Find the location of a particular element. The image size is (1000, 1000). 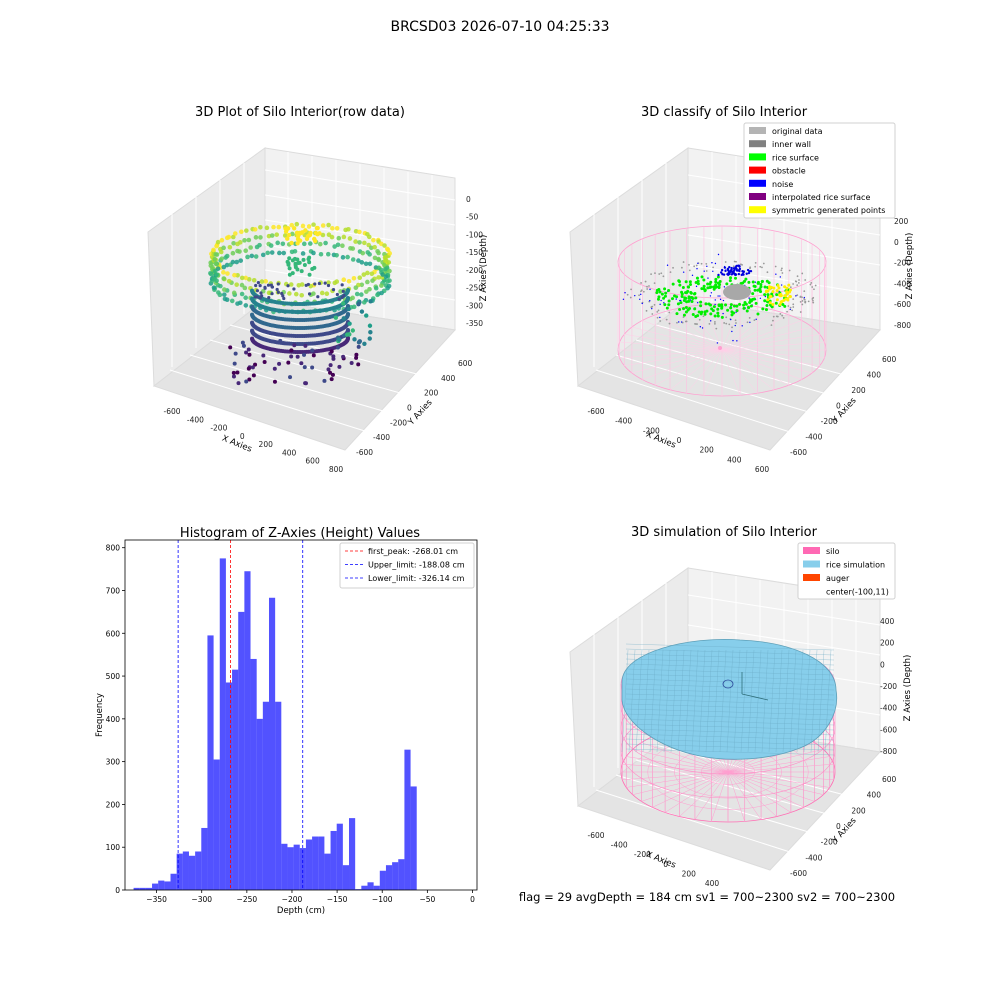

p4-z-tick-label: -400 is located at coordinates (888, 708).